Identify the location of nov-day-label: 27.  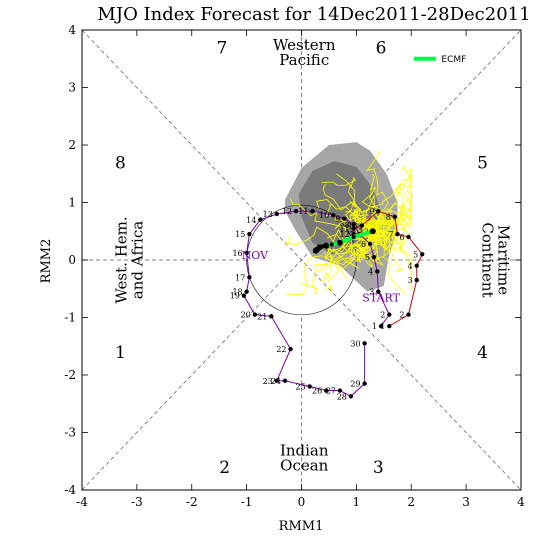
(331, 391).